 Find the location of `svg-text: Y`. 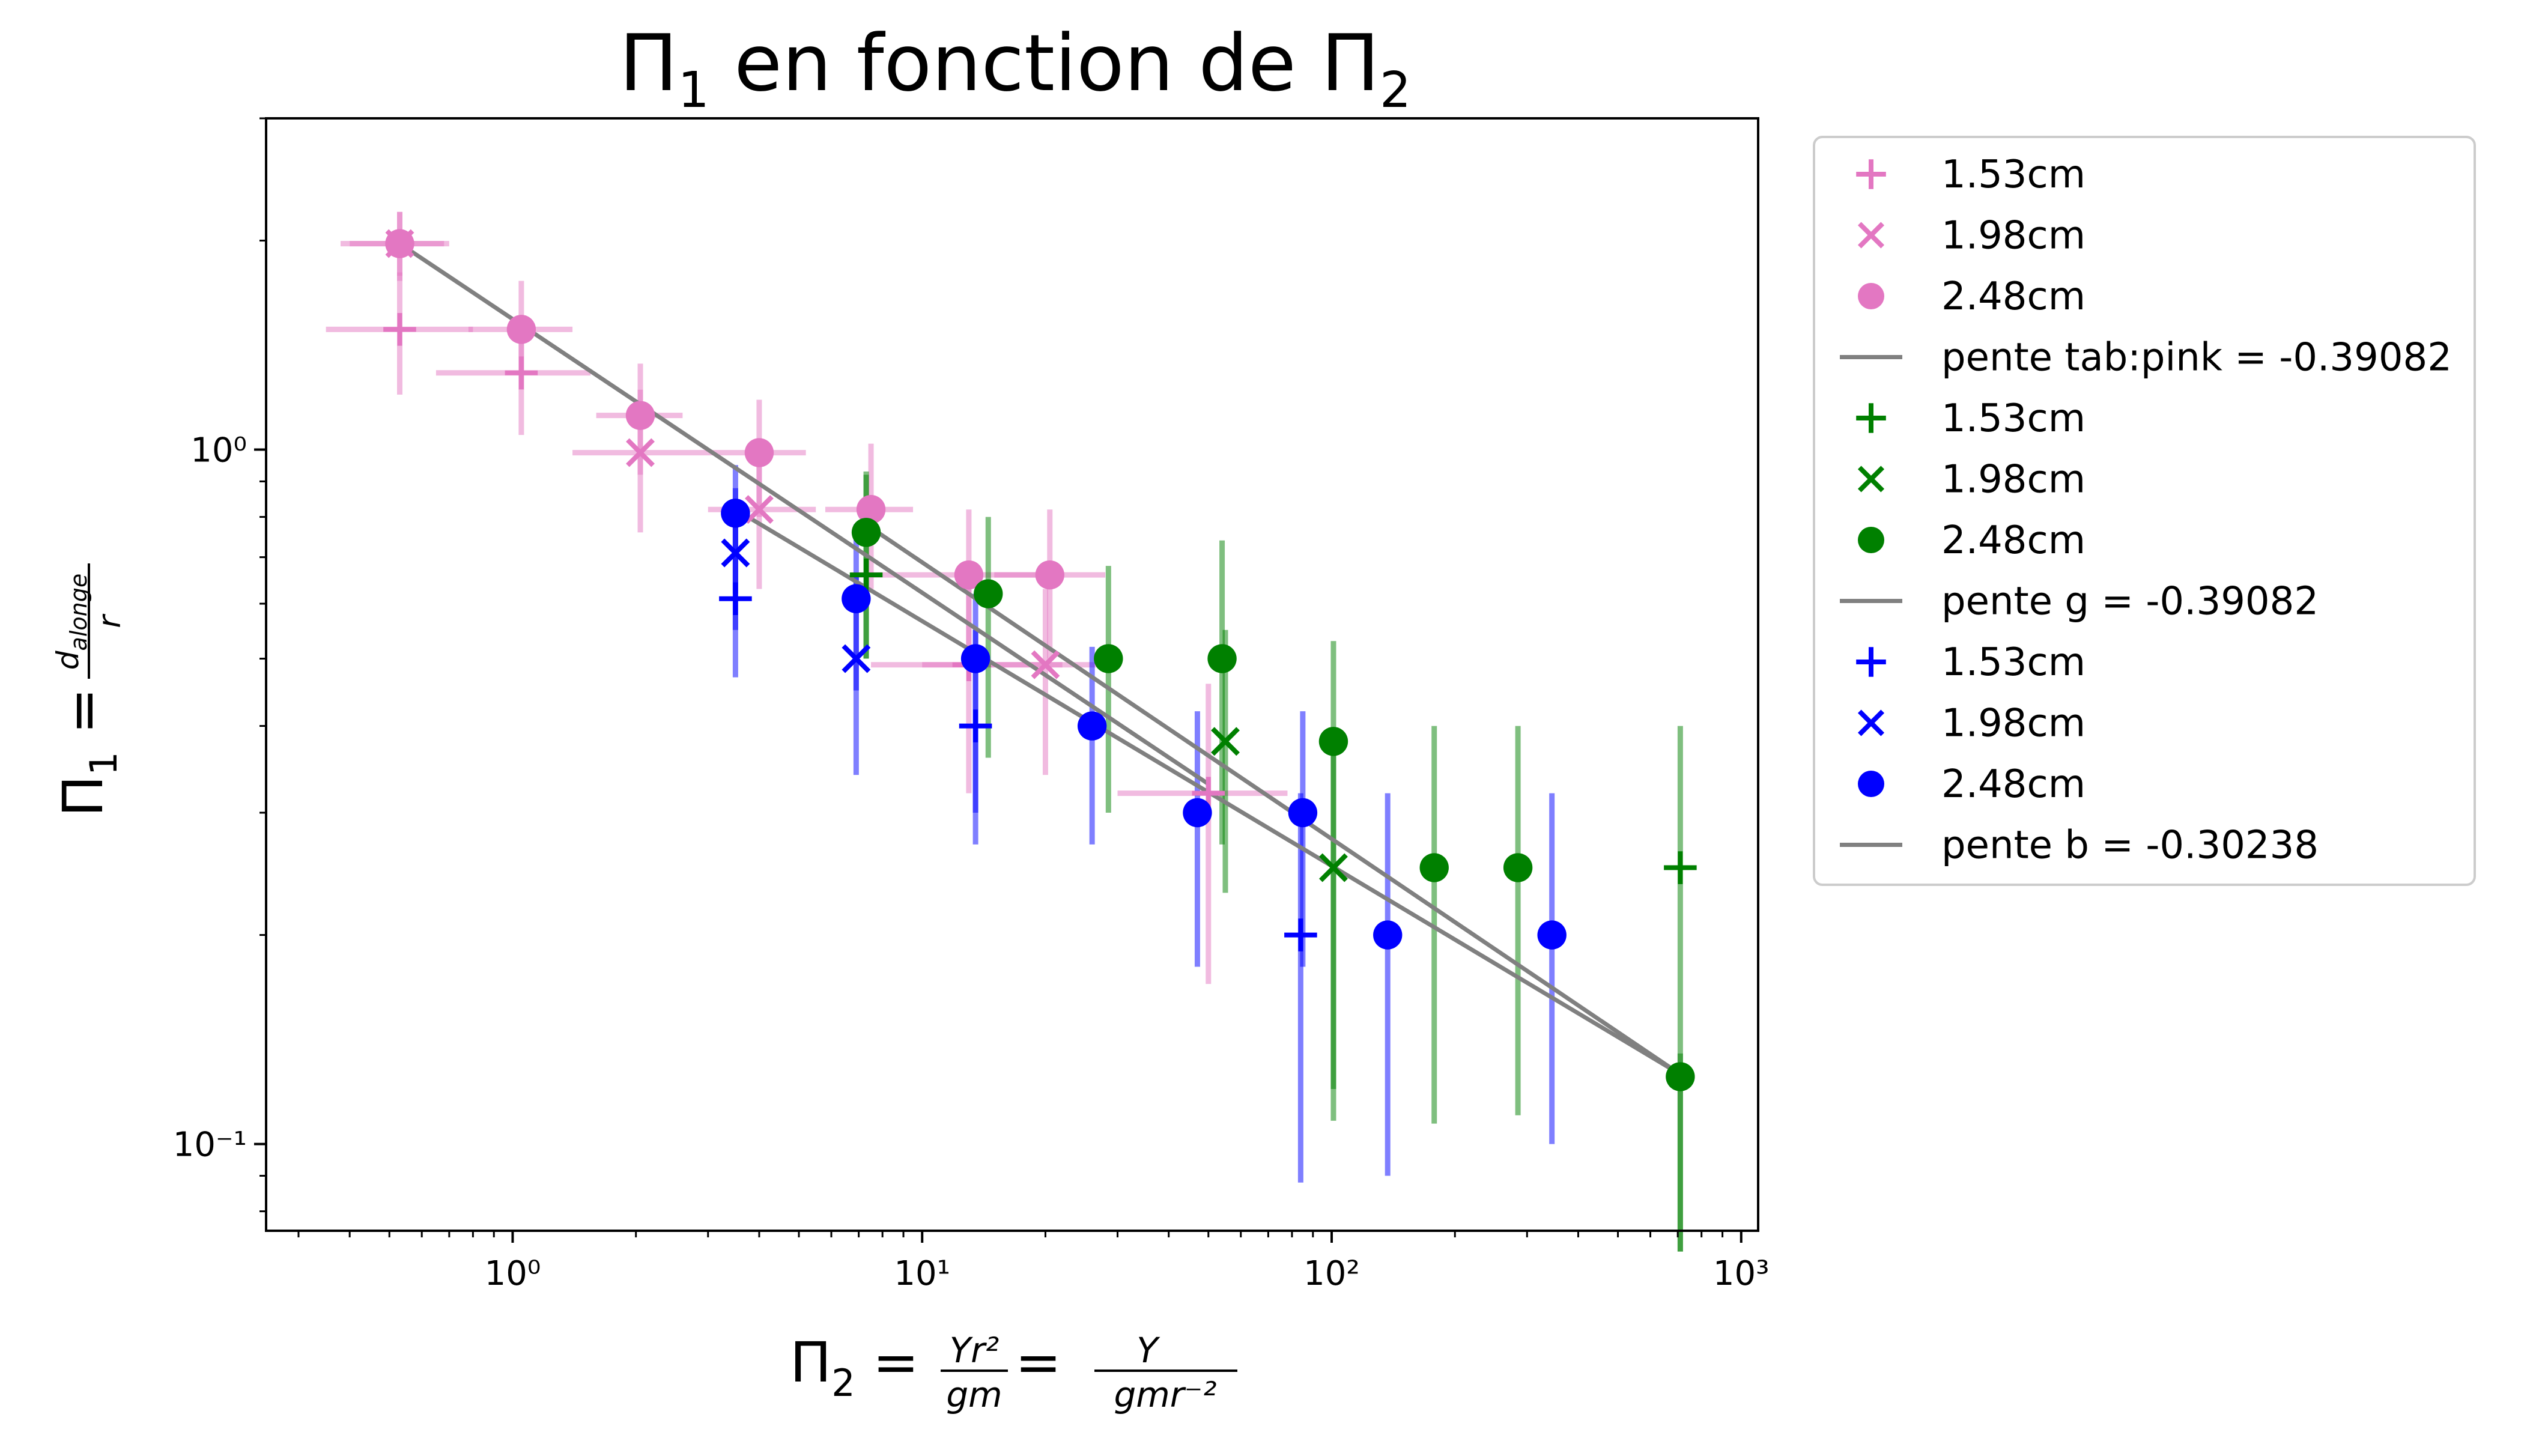

svg-text: Y is located at coordinates (1148, 1351).